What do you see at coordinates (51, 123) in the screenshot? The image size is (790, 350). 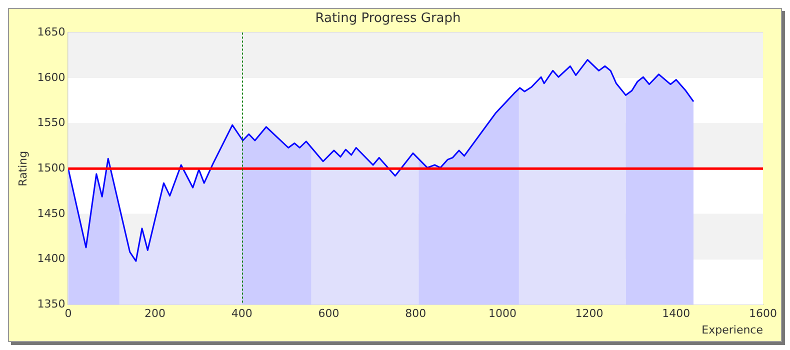 I see `y-tick-label: 1550` at bounding box center [51, 123].